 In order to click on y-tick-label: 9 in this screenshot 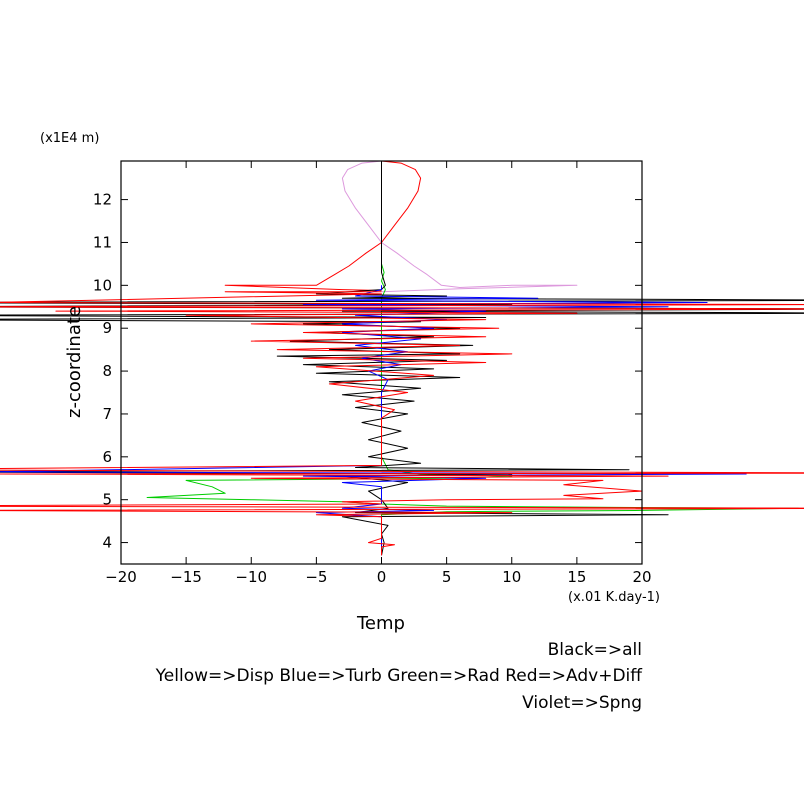, I will do `click(107, 328)`.